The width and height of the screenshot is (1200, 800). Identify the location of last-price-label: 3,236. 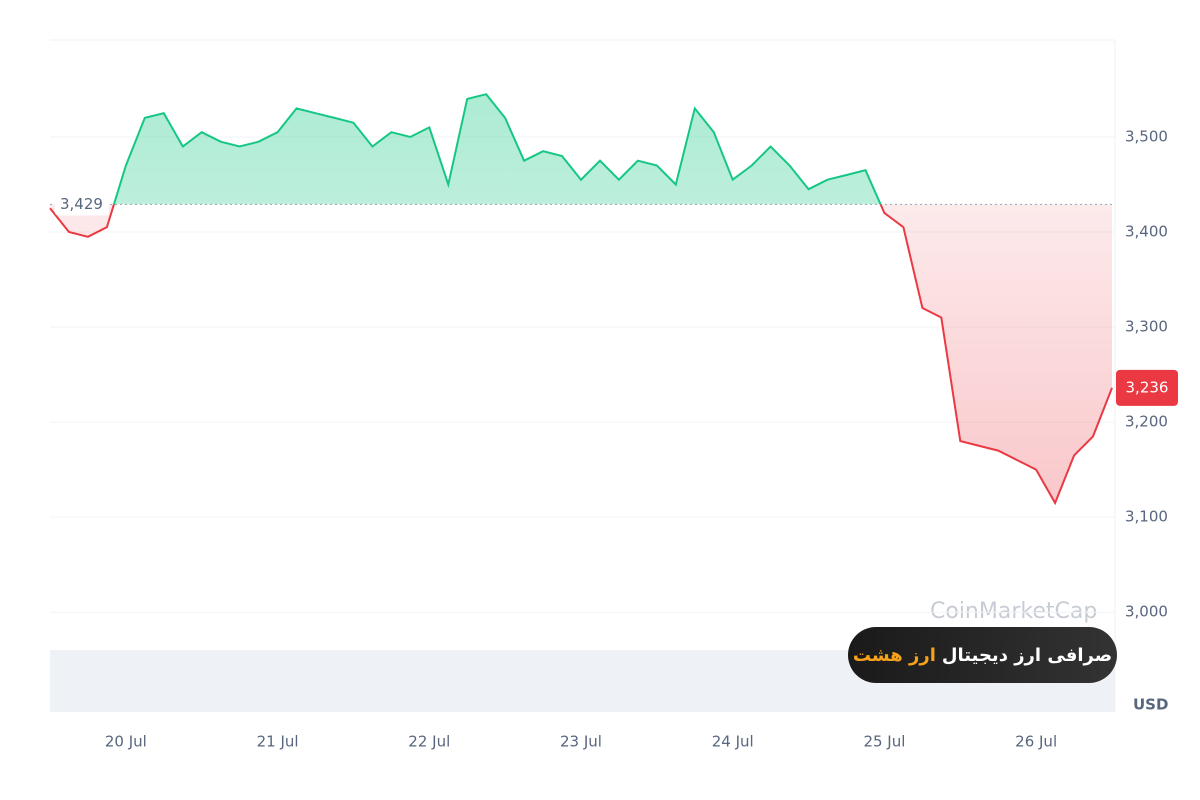
(1147, 387).